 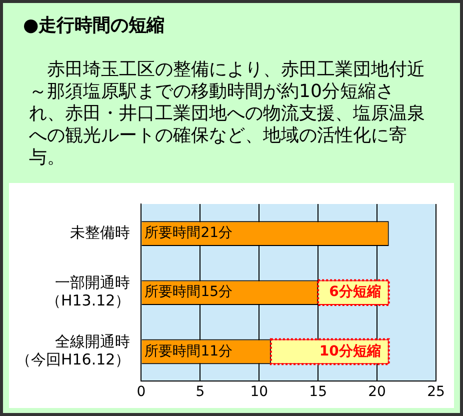 I want to click on data-label: 所要時間21分, so click(x=188, y=233).